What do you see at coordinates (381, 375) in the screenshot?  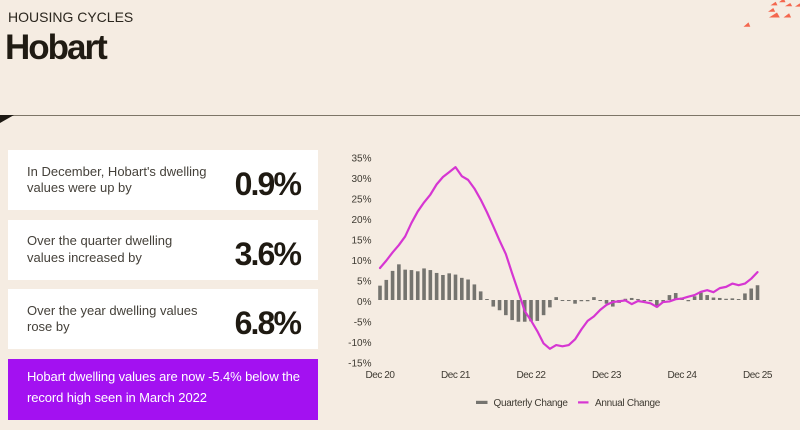 I see `svg-text: Dec 20` at bounding box center [381, 375].